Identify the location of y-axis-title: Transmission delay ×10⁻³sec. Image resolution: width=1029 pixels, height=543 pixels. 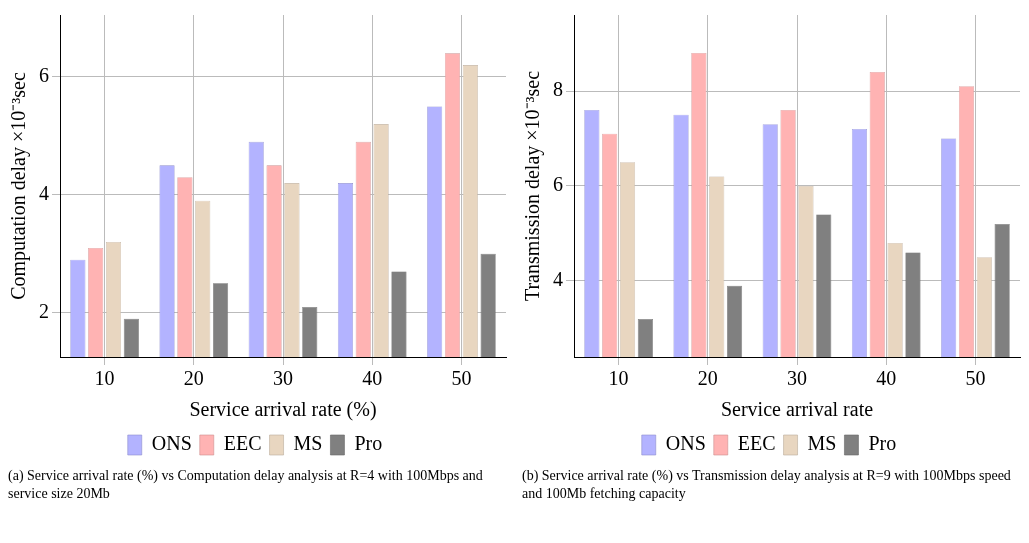
(533, 186).